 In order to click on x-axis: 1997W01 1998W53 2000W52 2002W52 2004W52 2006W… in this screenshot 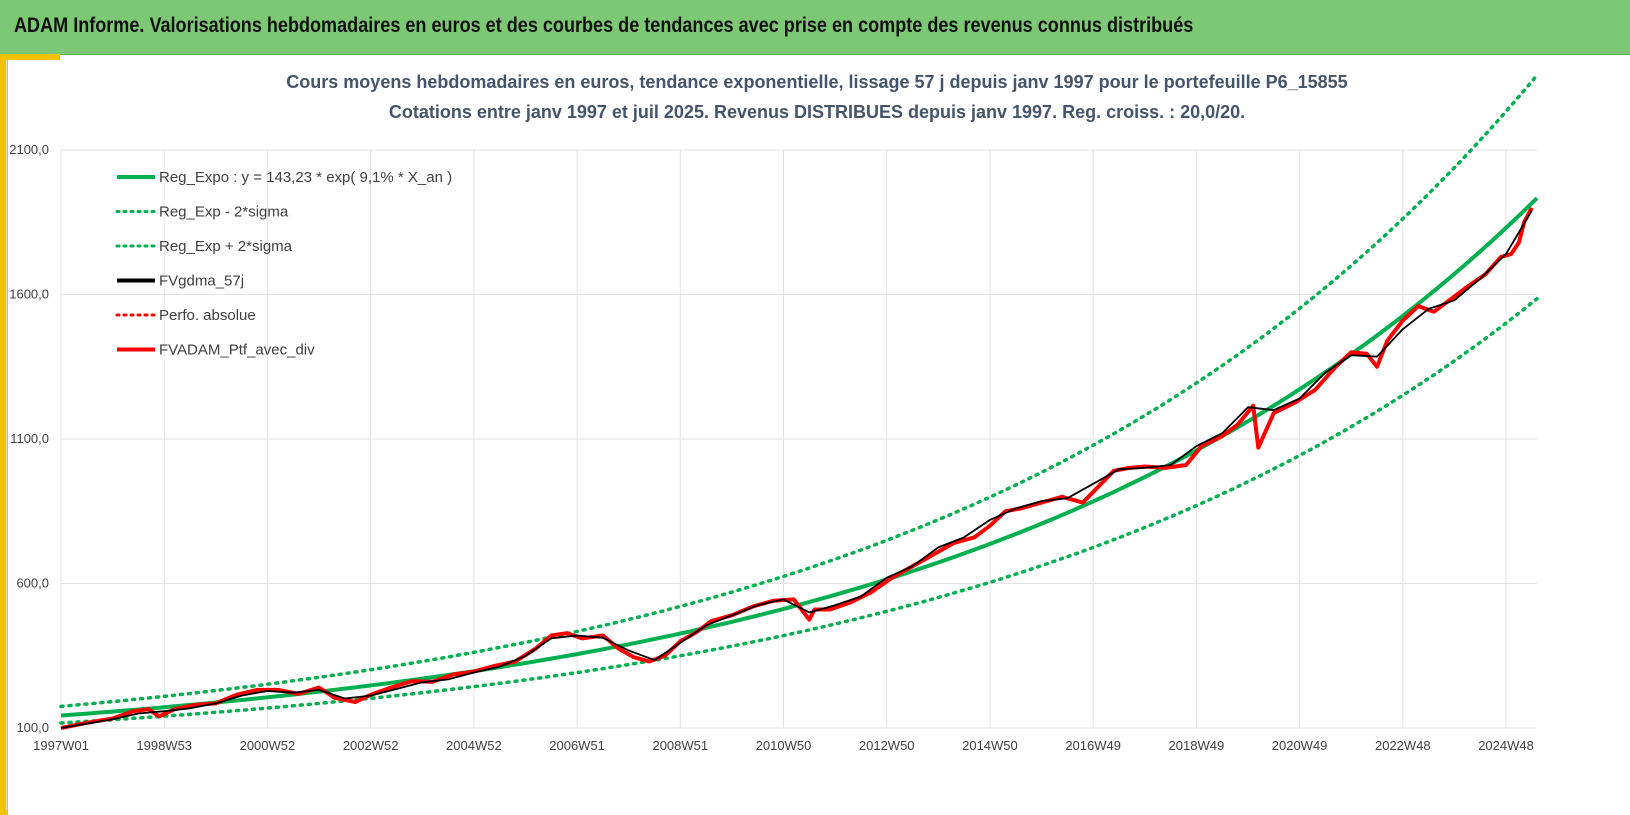, I will do `click(783, 745)`.